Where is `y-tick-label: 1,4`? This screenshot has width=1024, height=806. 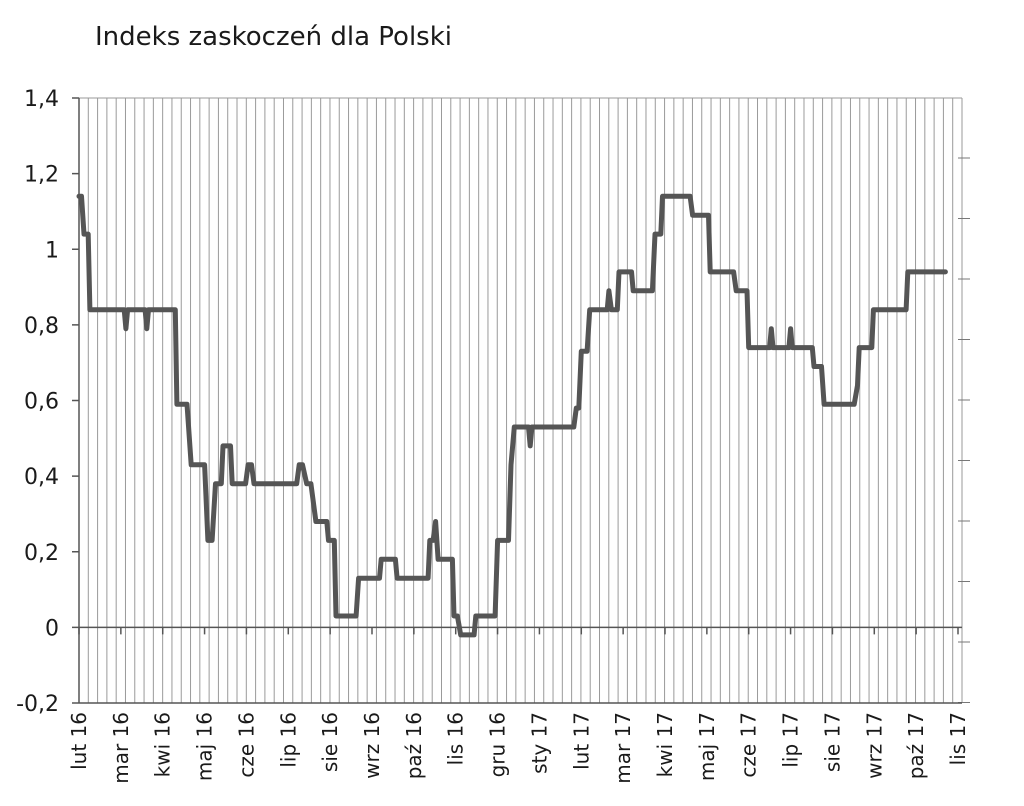 y-tick-label: 1,4 is located at coordinates (41, 99).